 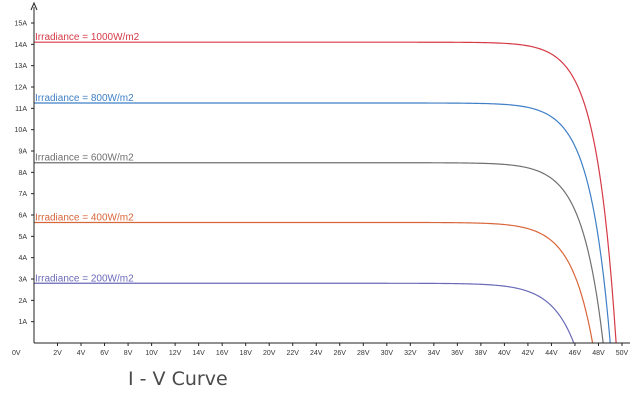 I want to click on x-tick-label: 8V, so click(x=128, y=353).